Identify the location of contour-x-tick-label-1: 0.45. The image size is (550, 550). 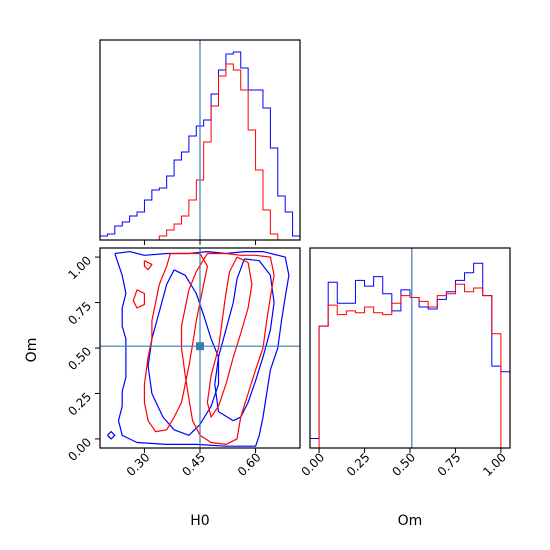
(193, 464).